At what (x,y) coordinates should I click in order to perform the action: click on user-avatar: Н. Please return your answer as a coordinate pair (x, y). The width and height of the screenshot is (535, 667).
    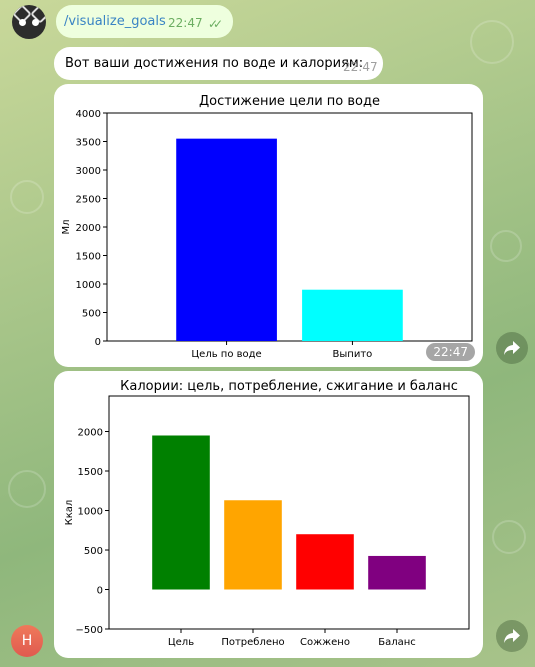
    Looking at the image, I should click on (27, 641).